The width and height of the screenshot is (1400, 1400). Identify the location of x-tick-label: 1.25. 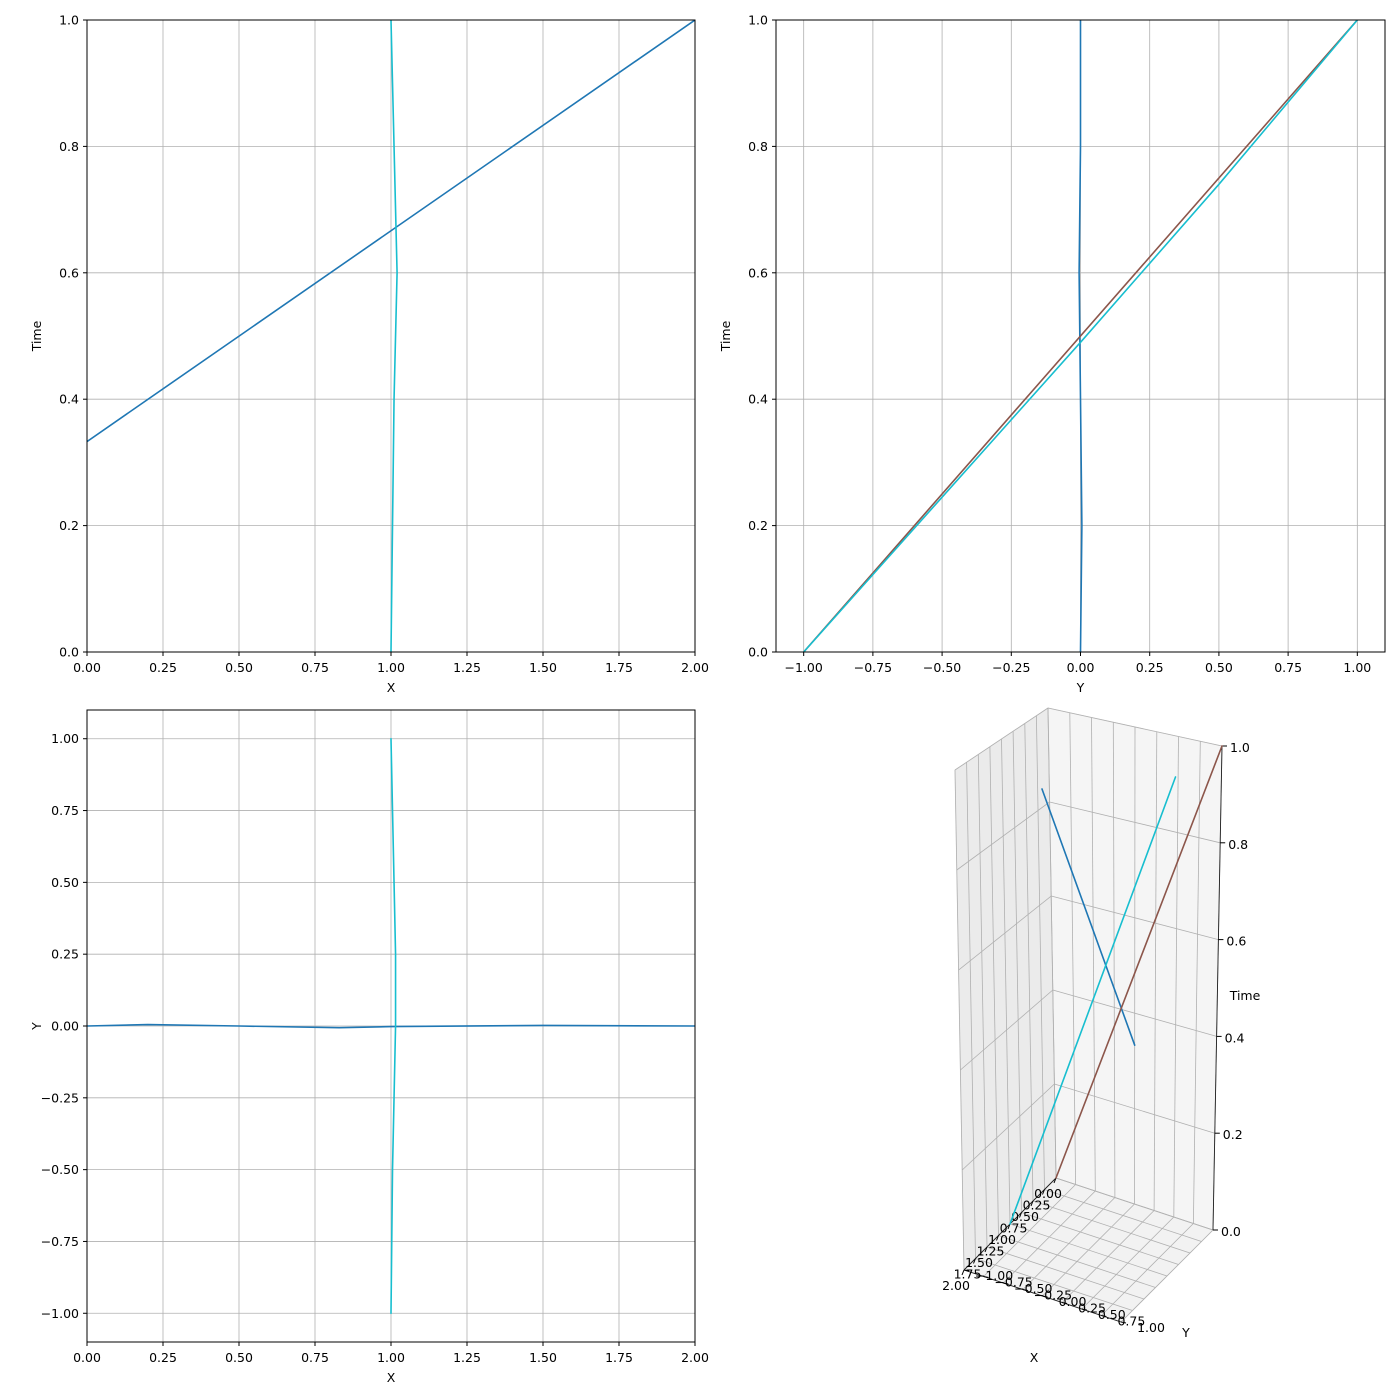
(467, 667).